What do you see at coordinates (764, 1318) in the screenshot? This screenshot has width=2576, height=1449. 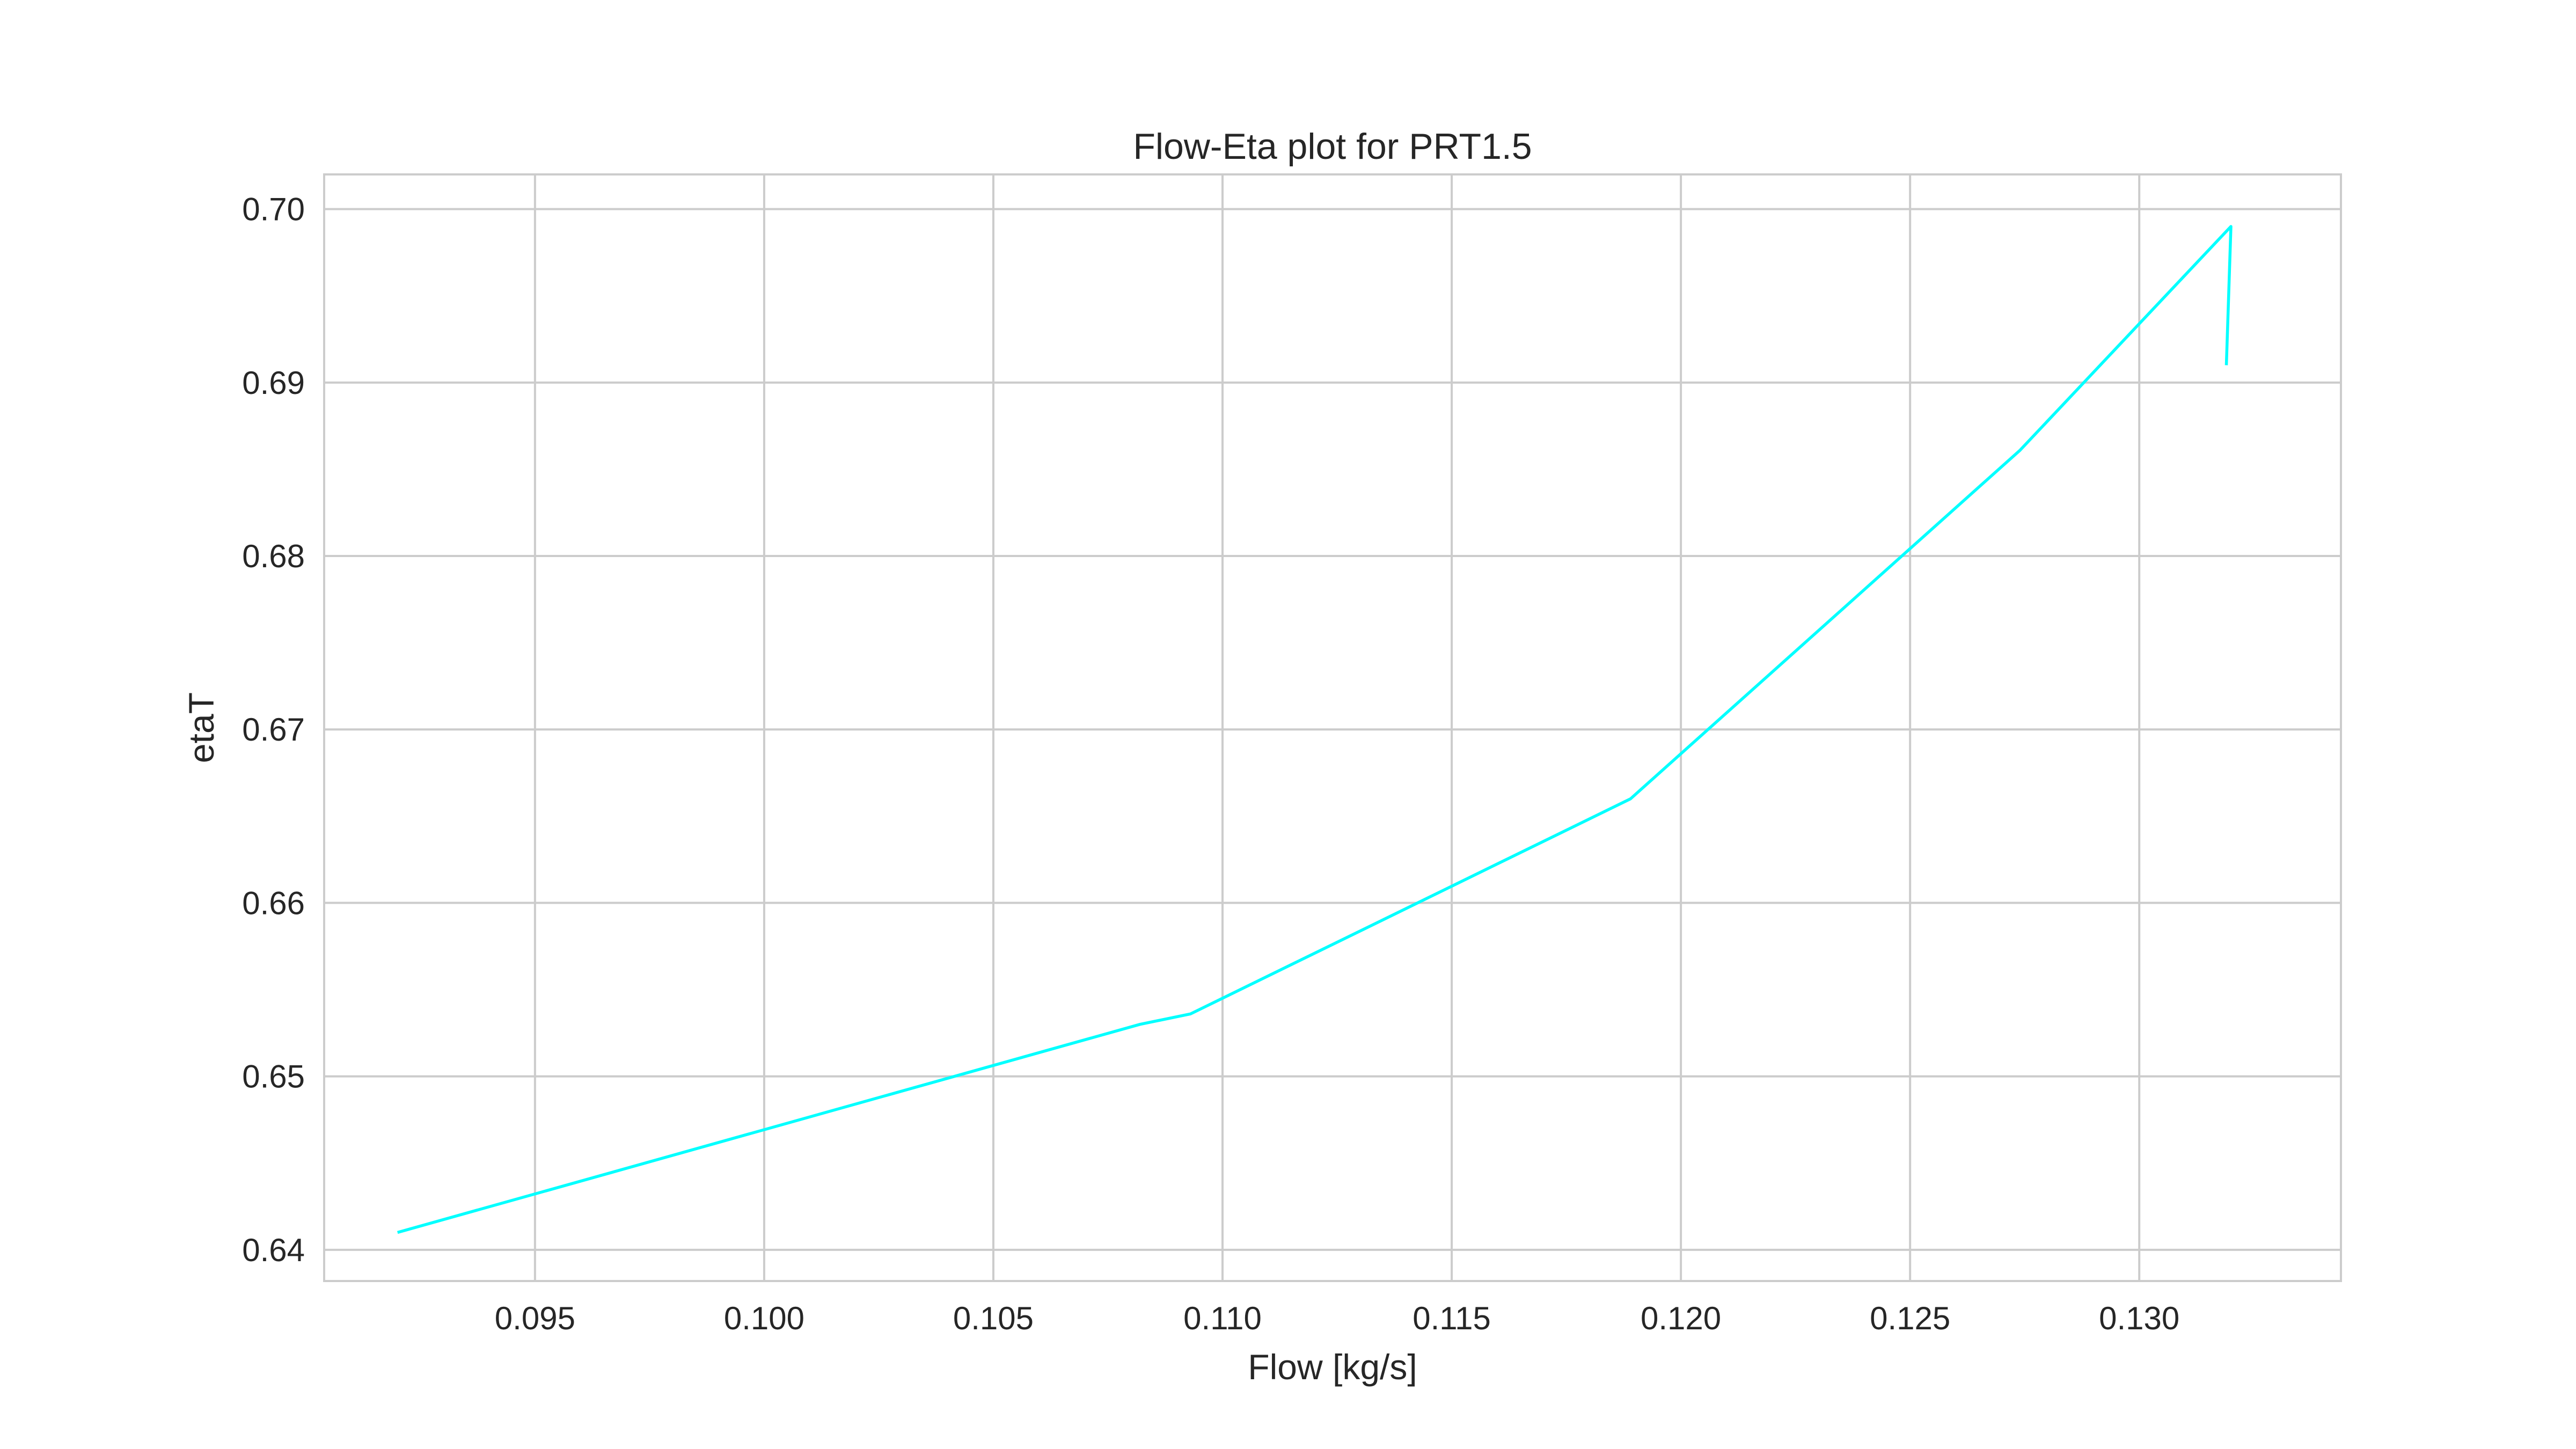 I see `x-tick-label: 0.100` at bounding box center [764, 1318].